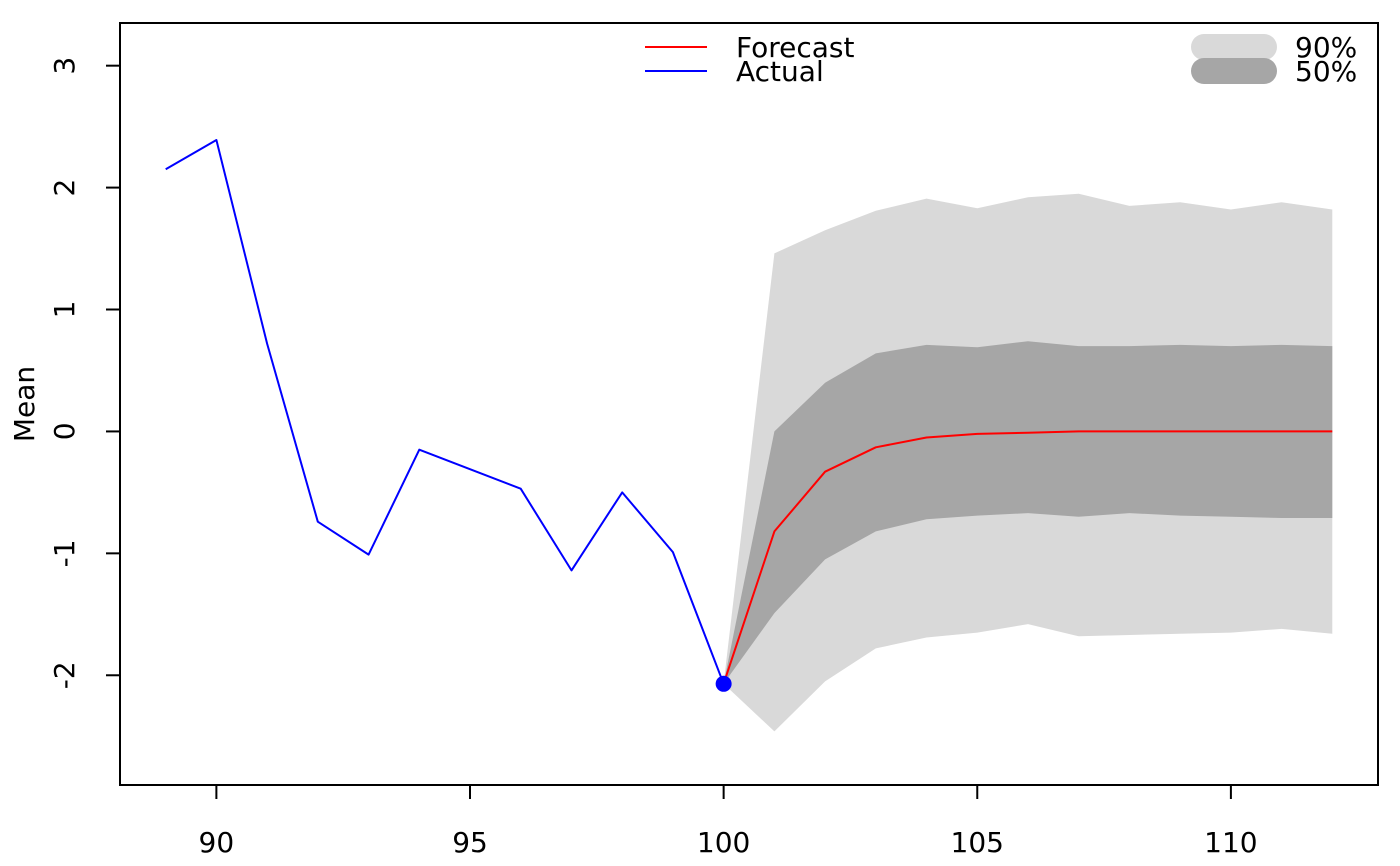  Describe the element at coordinates (64, 553) in the screenshot. I see `y-tick-label: -1` at that location.